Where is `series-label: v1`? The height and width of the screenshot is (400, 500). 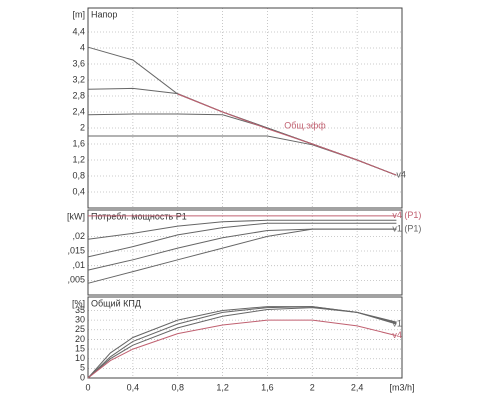 series-label: v1 is located at coordinates (397, 323).